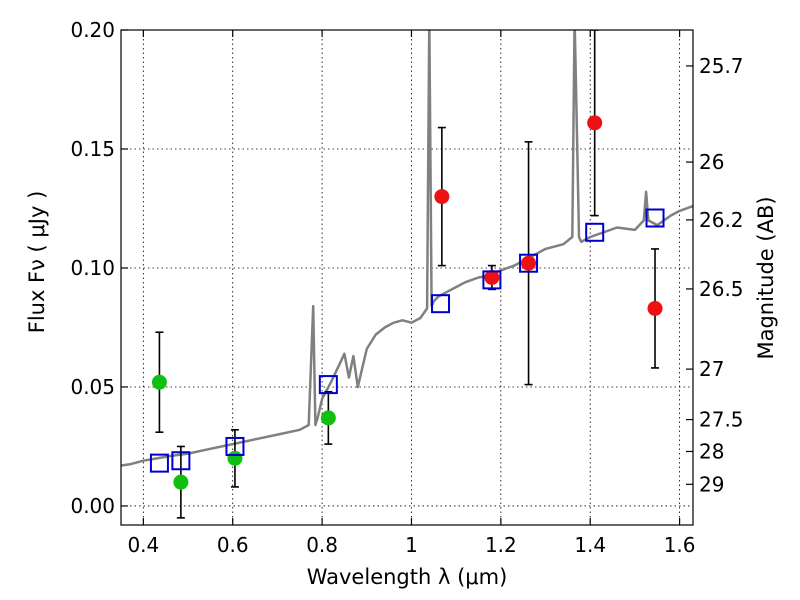  Describe the element at coordinates (411, 545) in the screenshot. I see `x-tick-label: 1` at that location.